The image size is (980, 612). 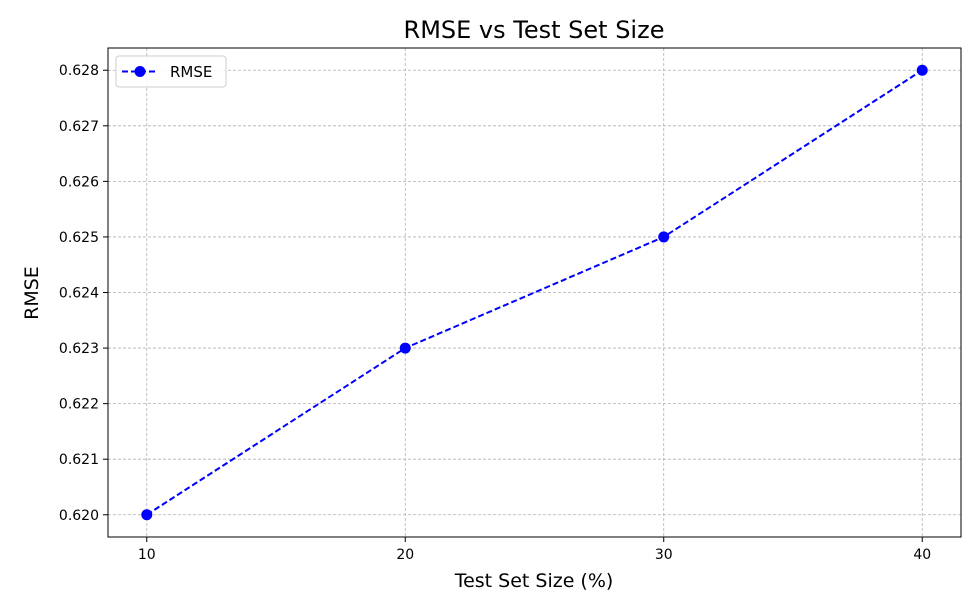 I want to click on legend-frame, so click(x=171, y=71).